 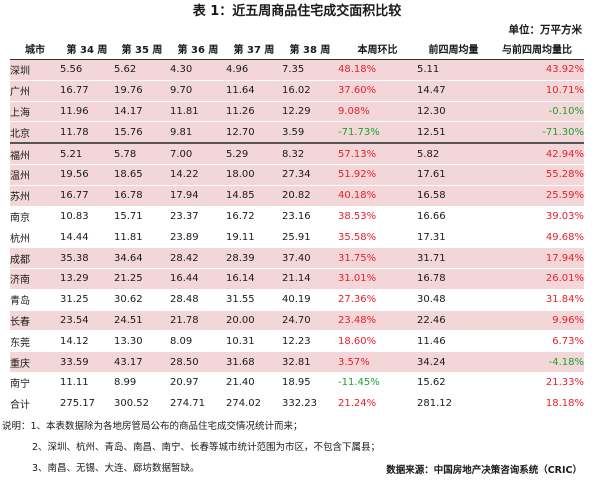 What do you see at coordinates (142, 300) in the screenshot?
I see `cell-week-35: 30.62` at bounding box center [142, 300].